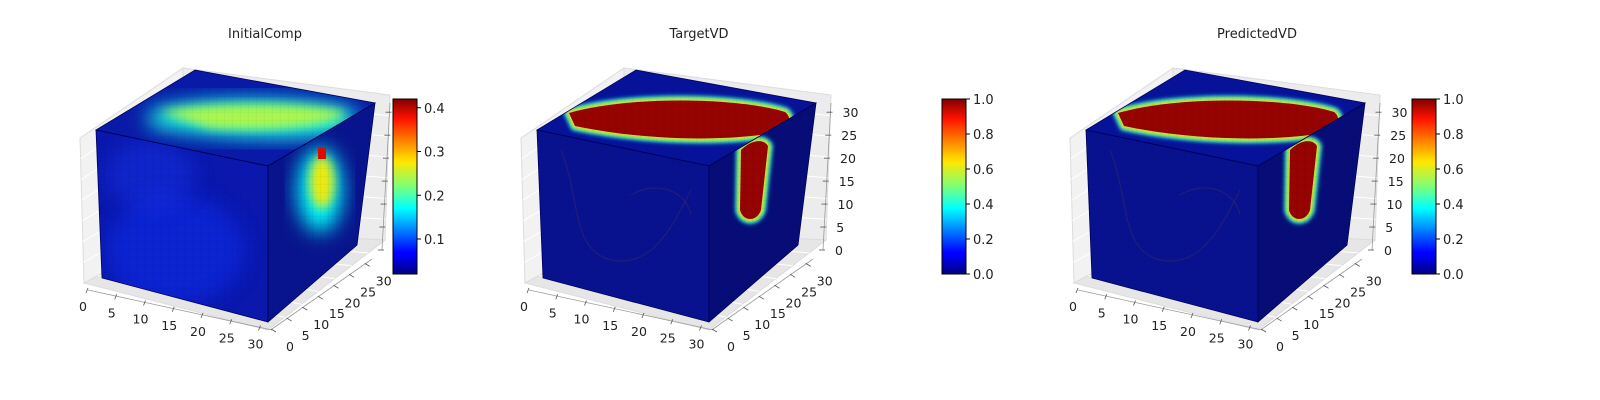  Describe the element at coordinates (265, 34) in the screenshot. I see `chart-title: InitialComp` at that location.